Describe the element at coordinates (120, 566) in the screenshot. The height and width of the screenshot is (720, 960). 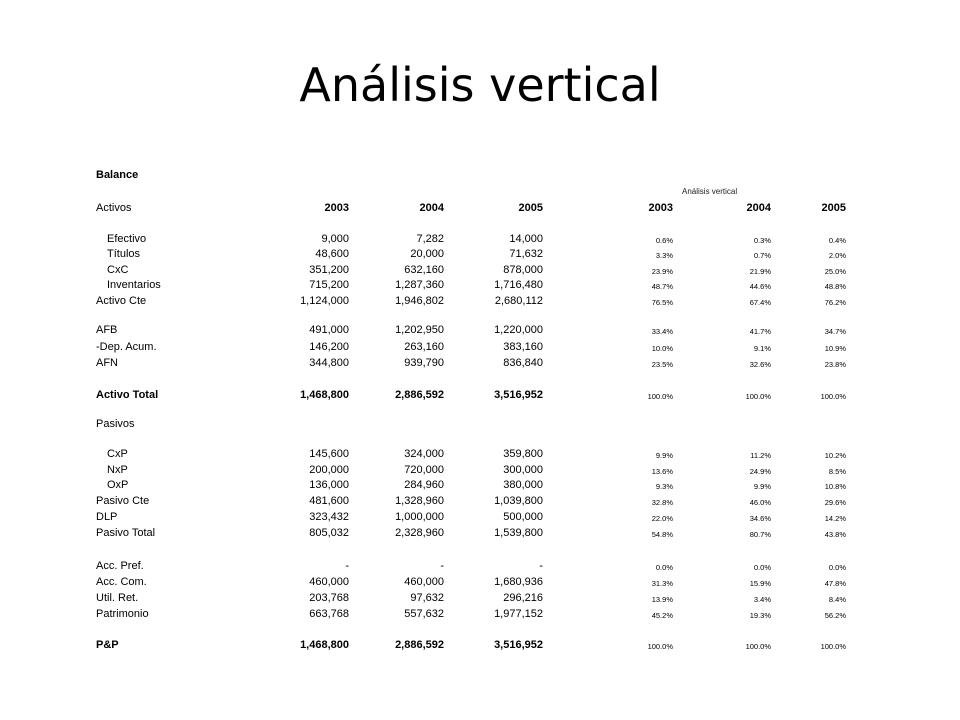
I see `row-label: Acc. Pref.` at that location.